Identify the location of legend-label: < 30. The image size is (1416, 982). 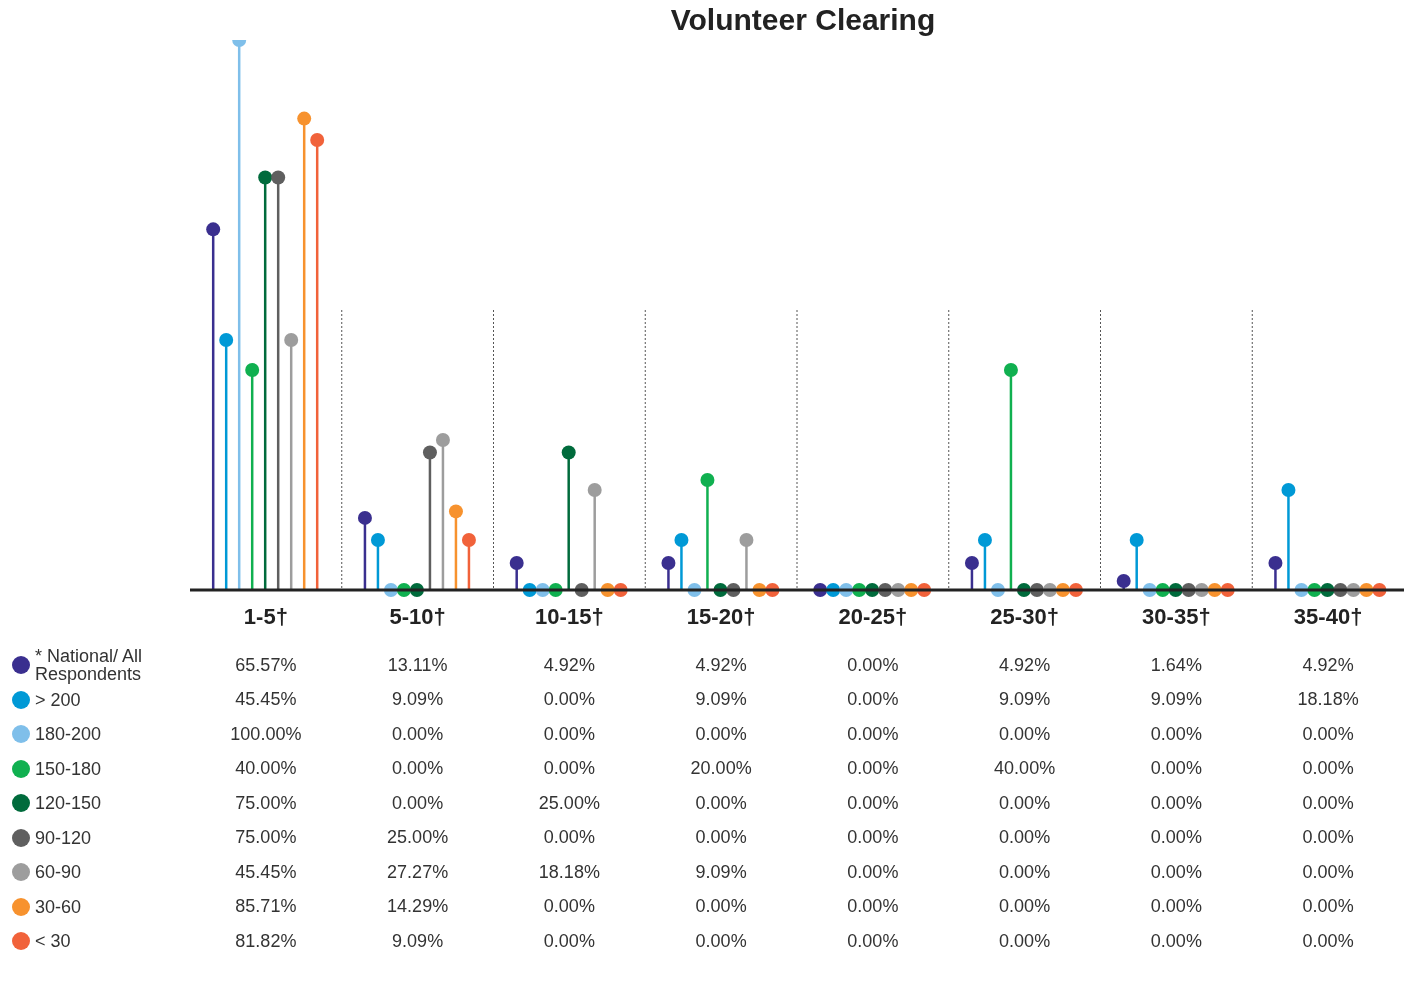
(53, 941).